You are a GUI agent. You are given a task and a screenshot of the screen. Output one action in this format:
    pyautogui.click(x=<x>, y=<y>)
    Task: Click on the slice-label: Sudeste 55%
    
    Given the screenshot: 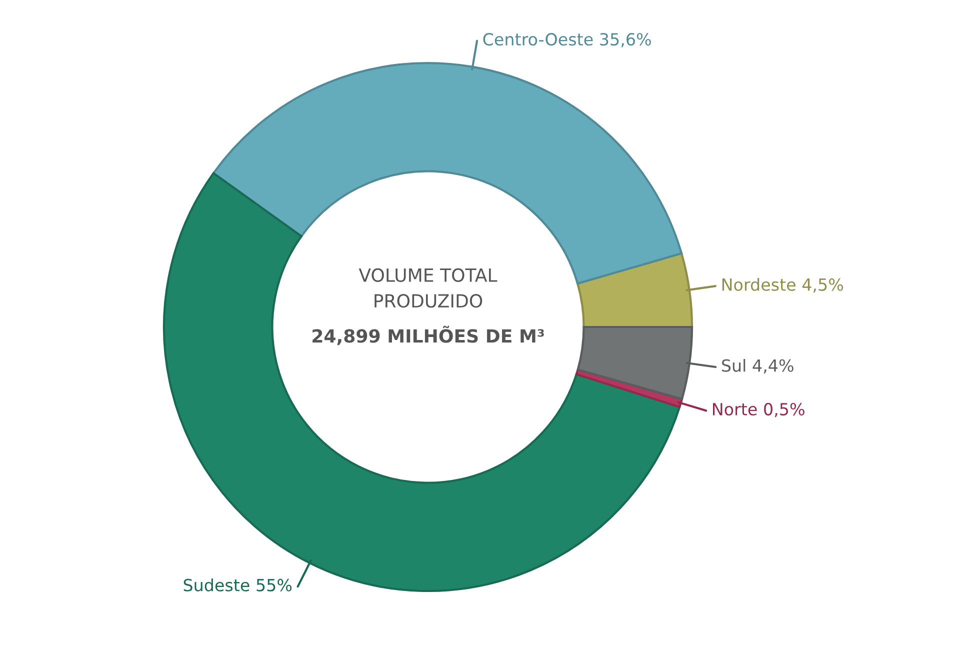 What is the action you would take?
    pyautogui.click(x=238, y=585)
    